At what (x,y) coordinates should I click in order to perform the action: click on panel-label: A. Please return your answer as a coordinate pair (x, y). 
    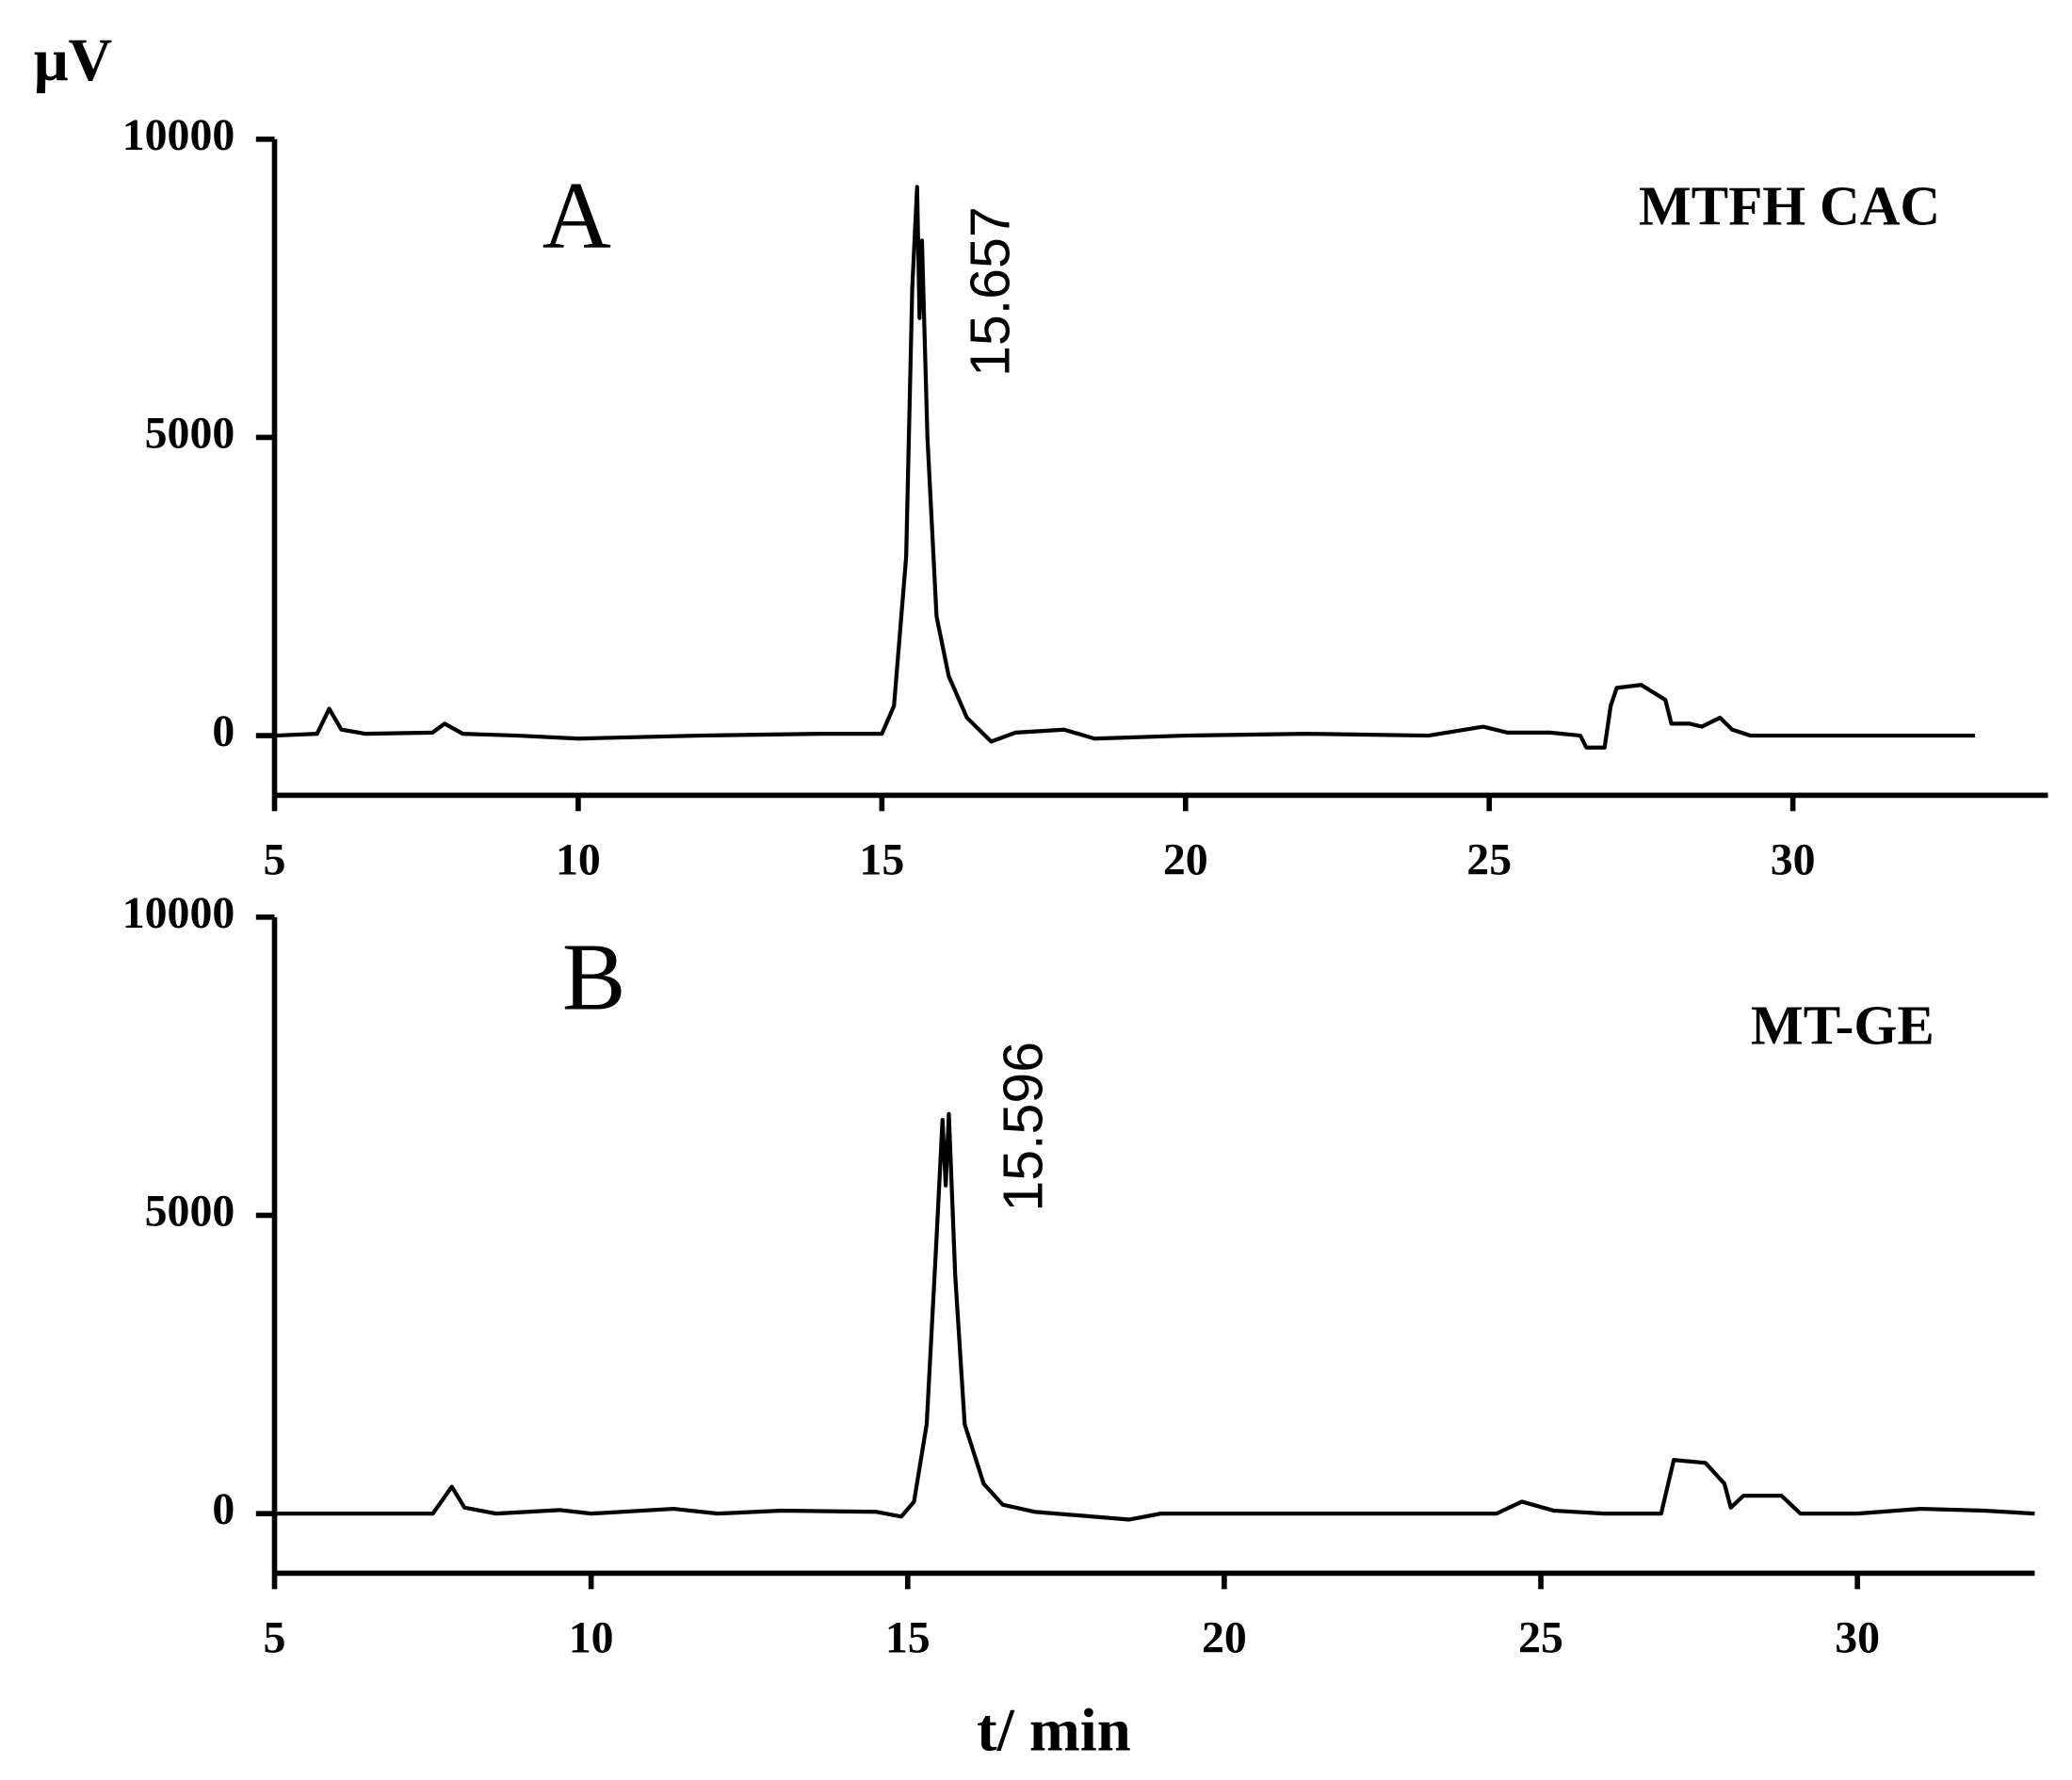
    Looking at the image, I should click on (576, 214).